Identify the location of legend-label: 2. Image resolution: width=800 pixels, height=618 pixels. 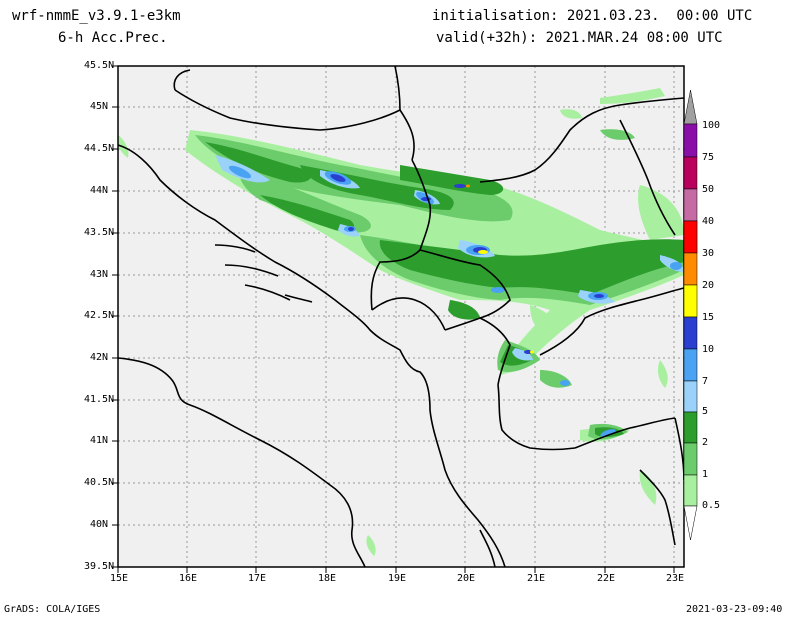
(705, 442).